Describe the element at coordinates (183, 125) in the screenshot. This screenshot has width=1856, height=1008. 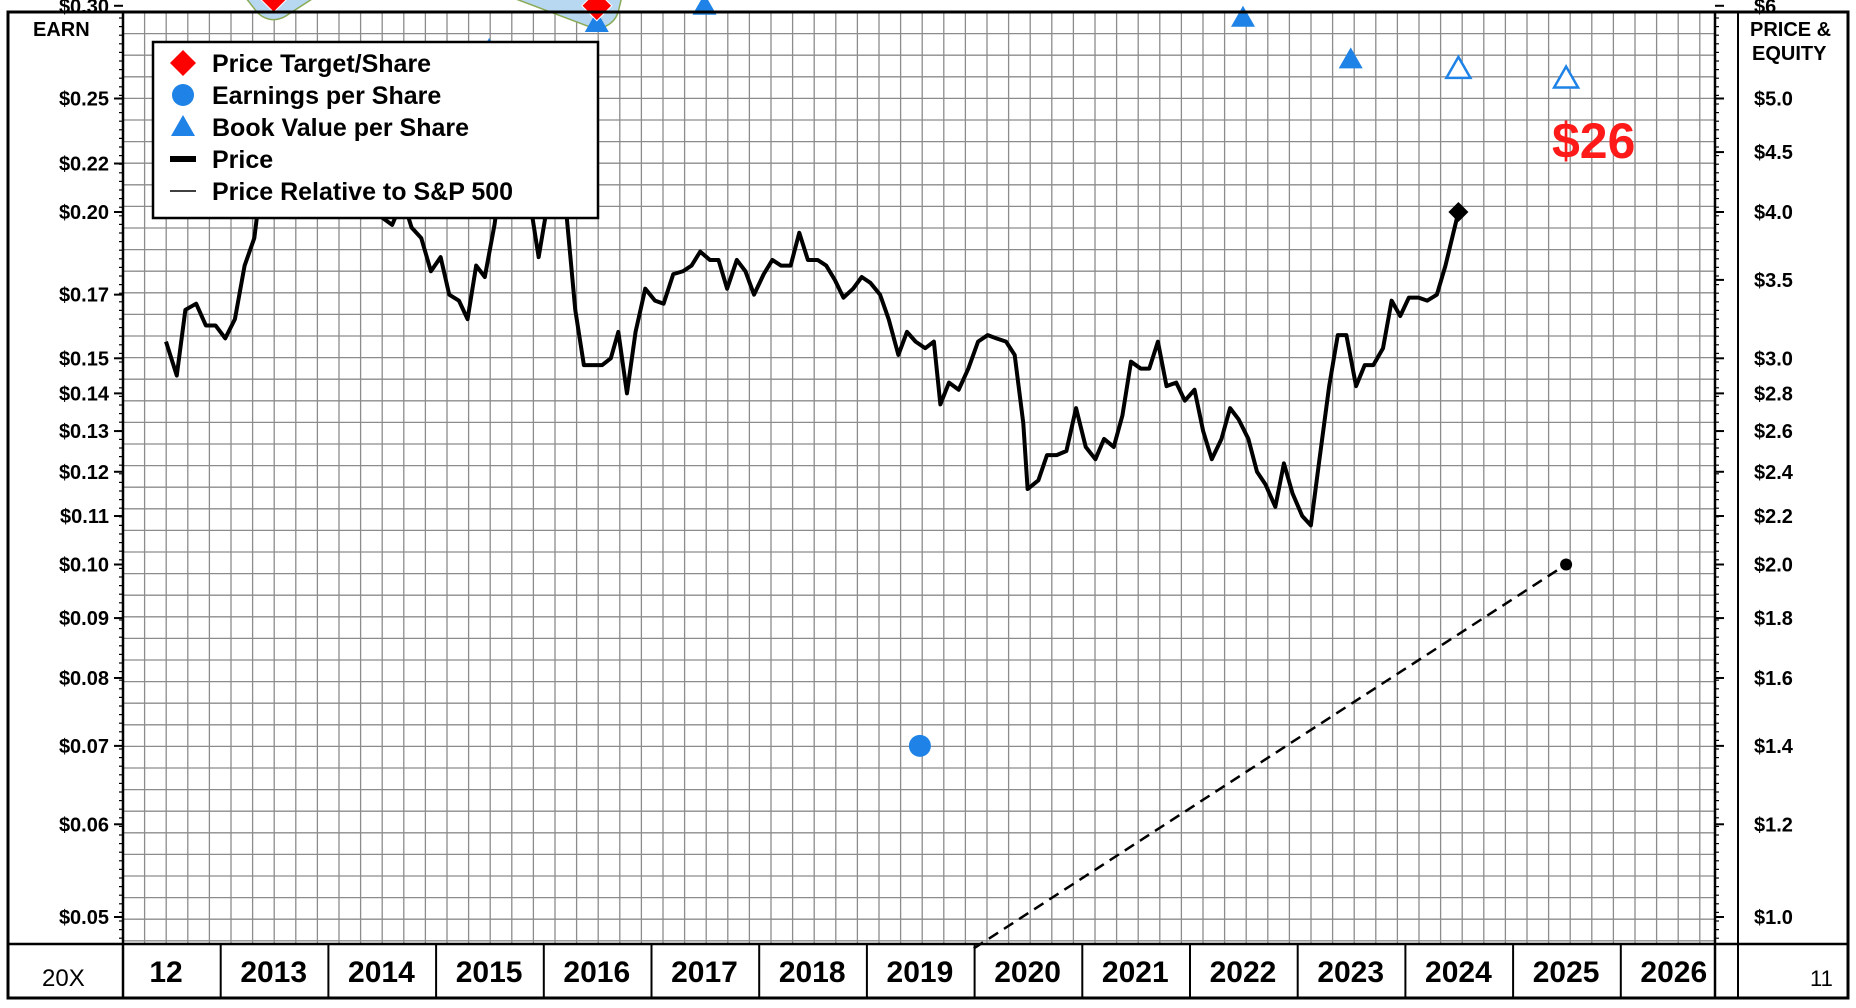
I see `legend-triangle-icon` at that location.